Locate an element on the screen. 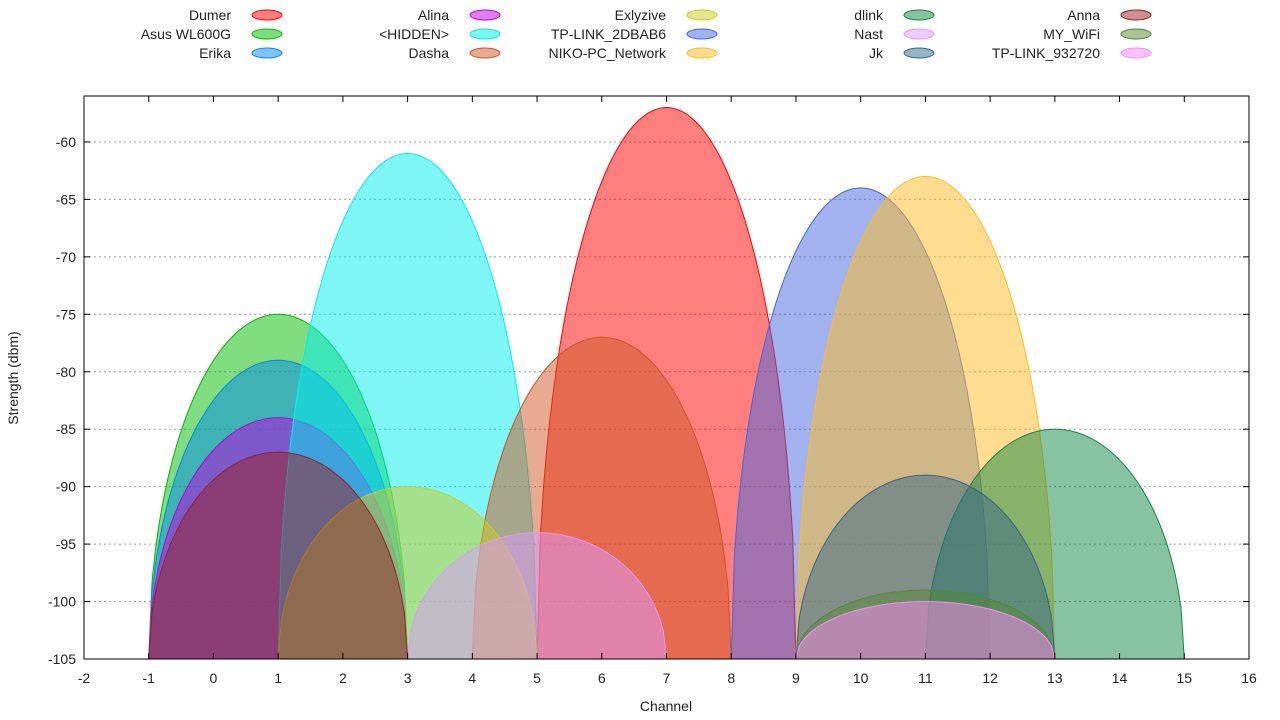 This screenshot has height=720, width=1280. x-tick-label: 16 is located at coordinates (1249, 678).